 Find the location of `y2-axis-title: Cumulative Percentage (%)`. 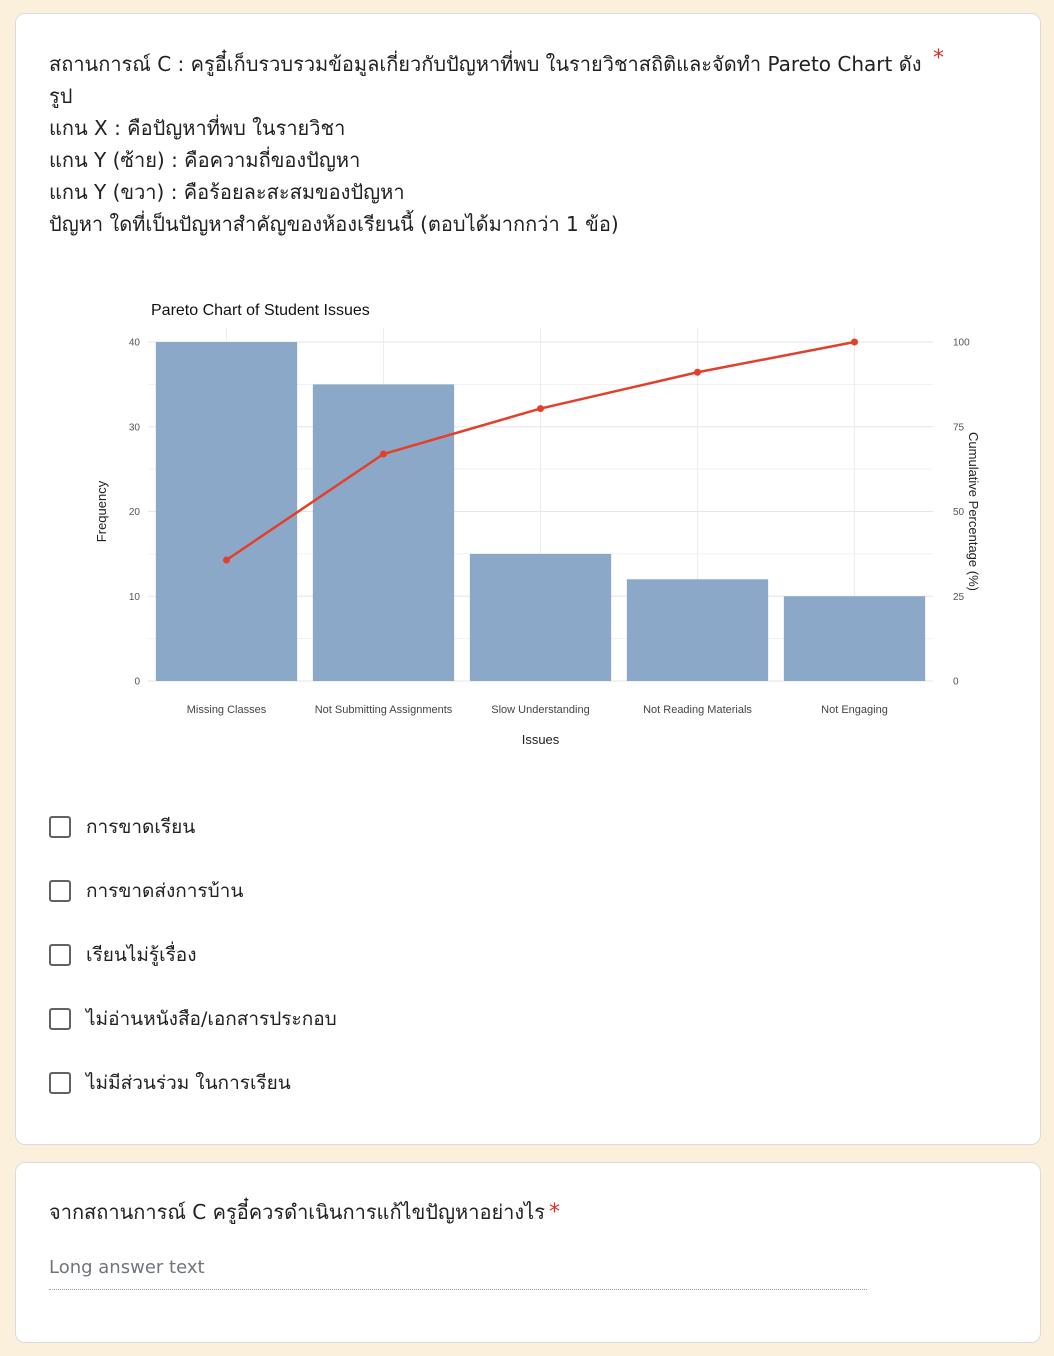

y2-axis-title: Cumulative Percentage (%) is located at coordinates (973, 511).